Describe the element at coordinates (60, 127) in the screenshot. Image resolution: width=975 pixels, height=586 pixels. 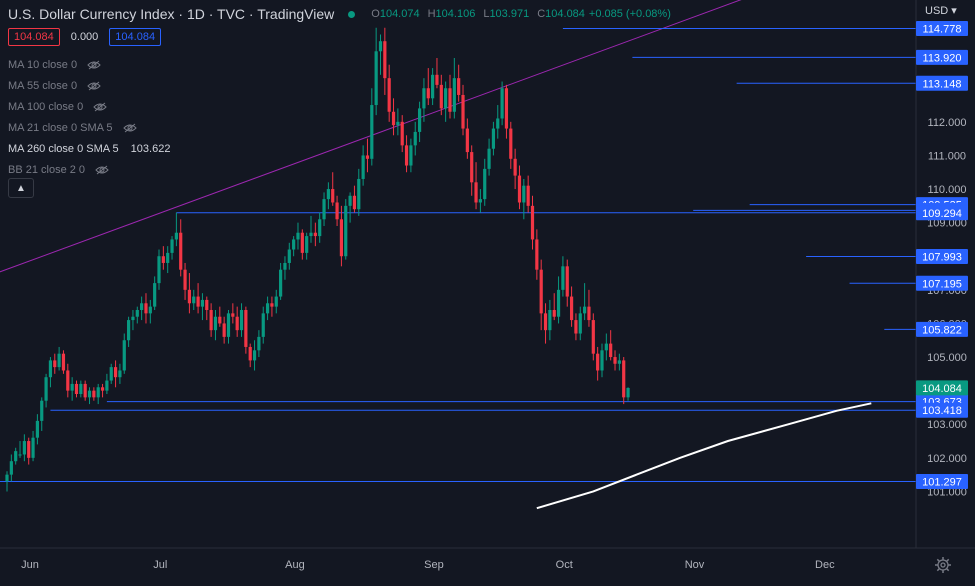
I see `indicator-label: MA 21 close 0 SMA 5` at that location.